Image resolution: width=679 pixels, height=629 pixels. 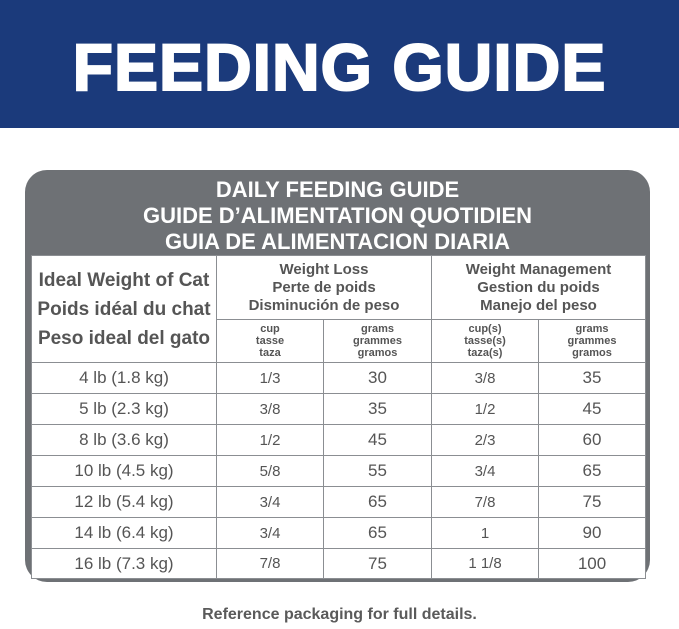 I want to click on table-cell: 14 lb (6.4 kg), so click(x=124, y=533).